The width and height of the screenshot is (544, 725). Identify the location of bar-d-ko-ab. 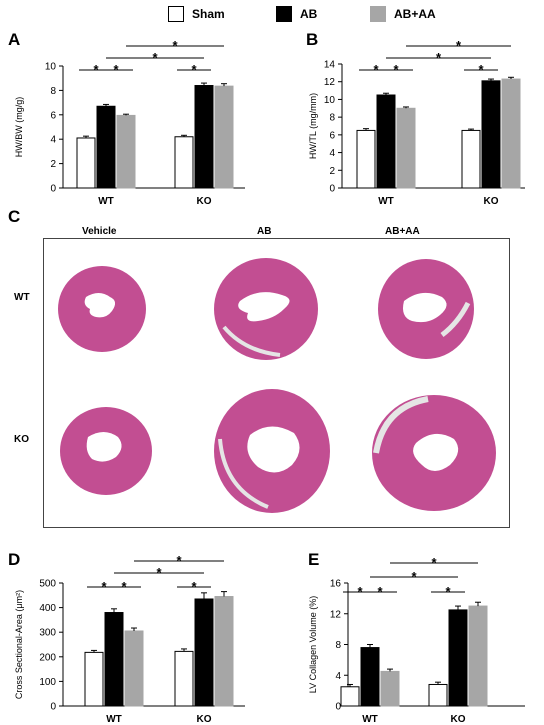
(204, 652).